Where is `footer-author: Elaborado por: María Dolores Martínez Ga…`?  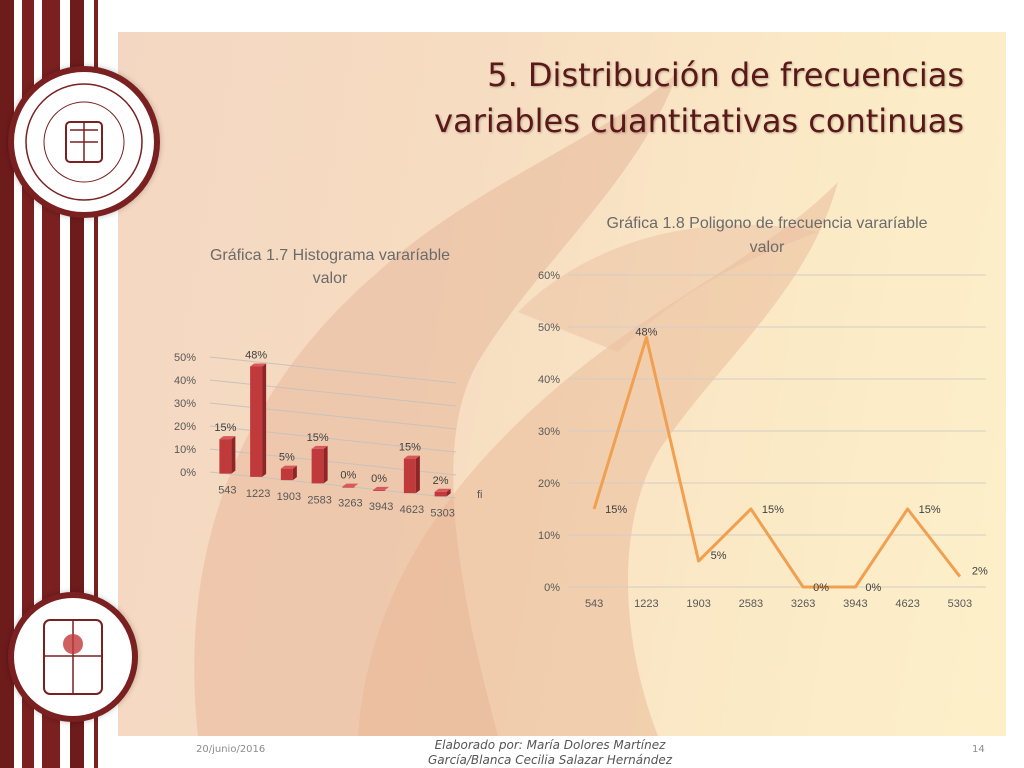 footer-author: Elaborado por: María Dolores Martínez Ga… is located at coordinates (550, 753).